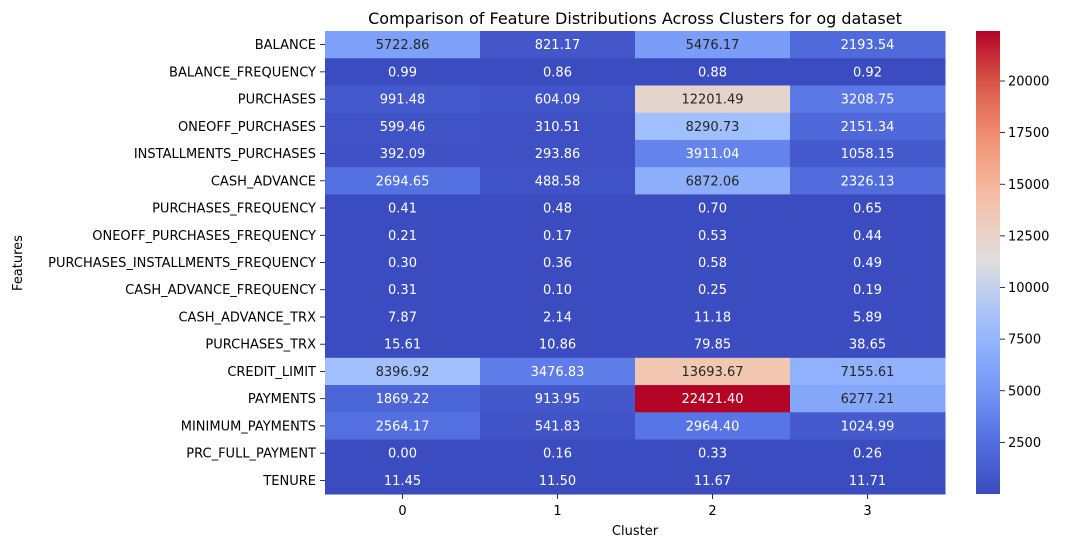  I want to click on cell-value-label: 0.65, so click(867, 209).